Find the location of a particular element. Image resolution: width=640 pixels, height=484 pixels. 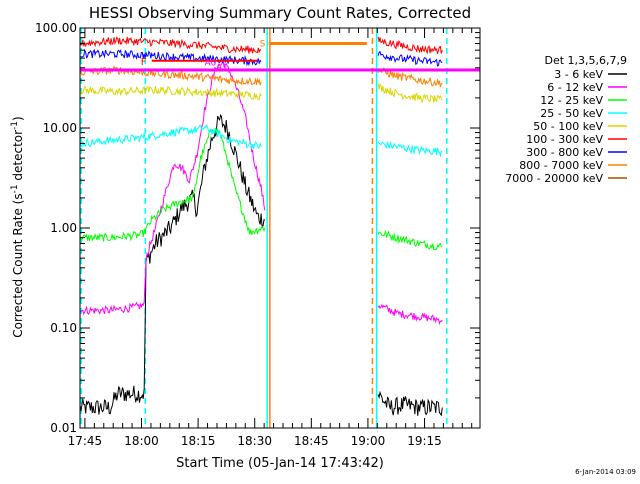

legend-label-1: 3 - 6 keV is located at coordinates (578, 74).